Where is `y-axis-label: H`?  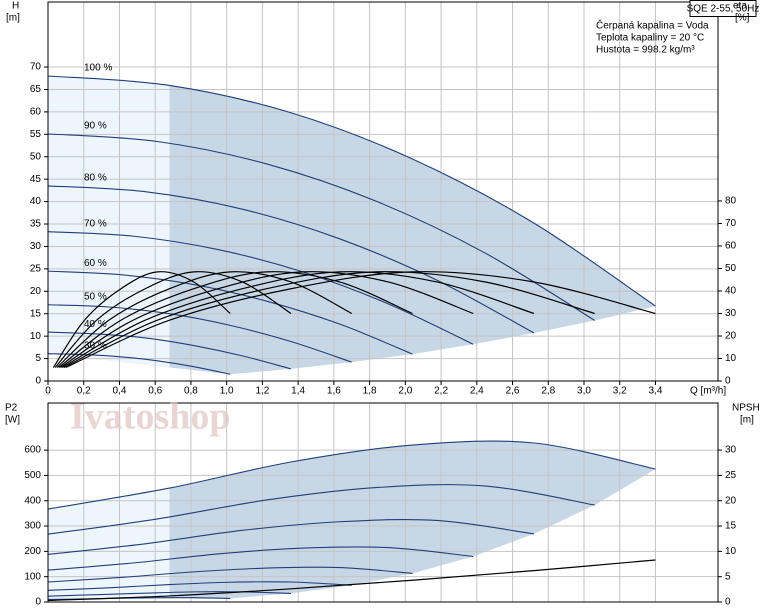
y-axis-label: H is located at coordinates (15, 6).